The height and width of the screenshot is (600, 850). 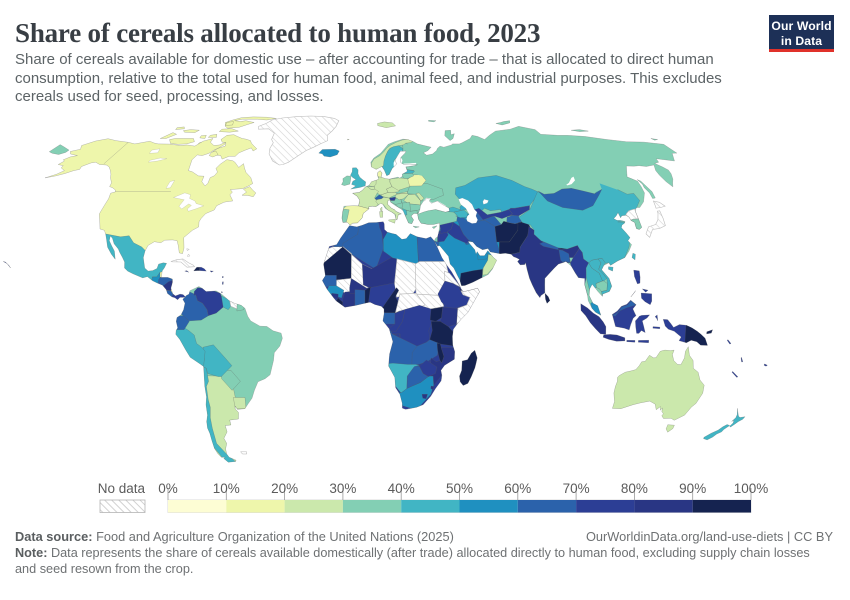 What do you see at coordinates (576, 488) in the screenshot?
I see `svg-text: 70%` at bounding box center [576, 488].